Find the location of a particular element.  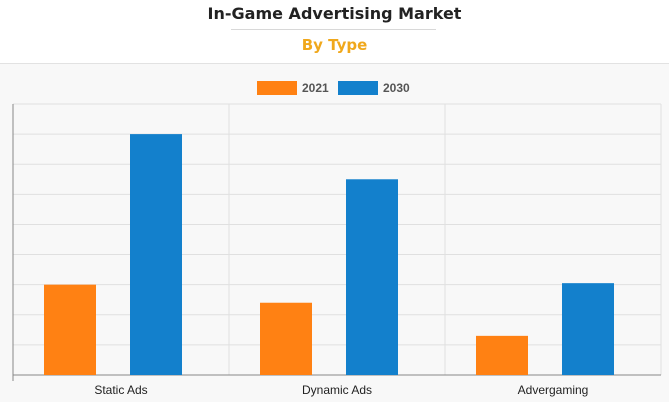

x-tick-label: Static Ads is located at coordinates (120, 390).